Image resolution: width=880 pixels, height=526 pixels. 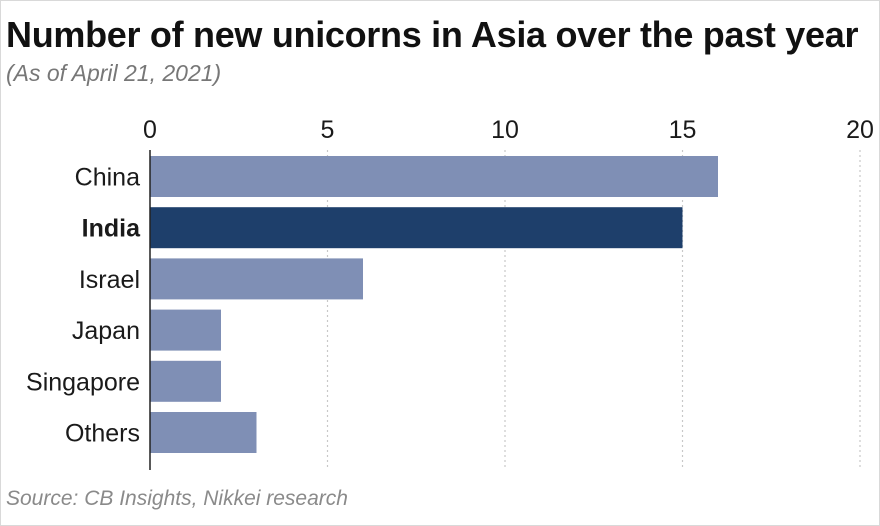 What do you see at coordinates (203, 432) in the screenshot?
I see `bar-others` at bounding box center [203, 432].